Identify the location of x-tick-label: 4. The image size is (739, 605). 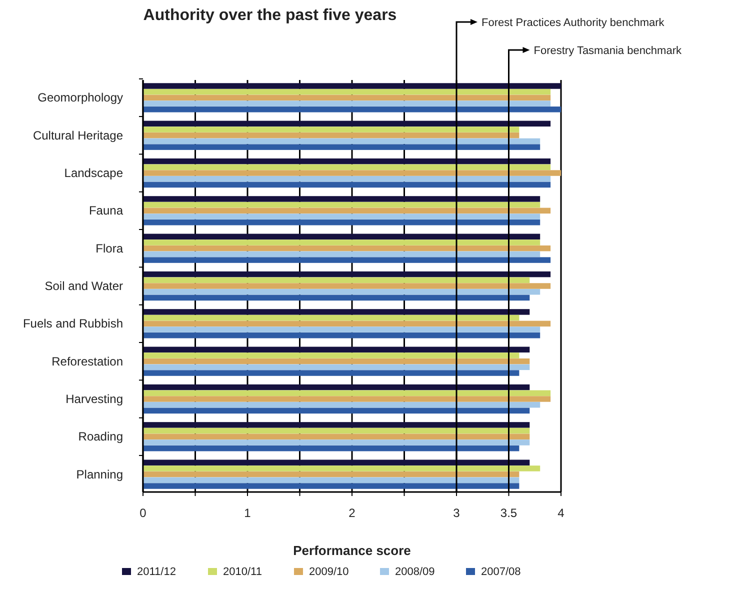
(561, 513).